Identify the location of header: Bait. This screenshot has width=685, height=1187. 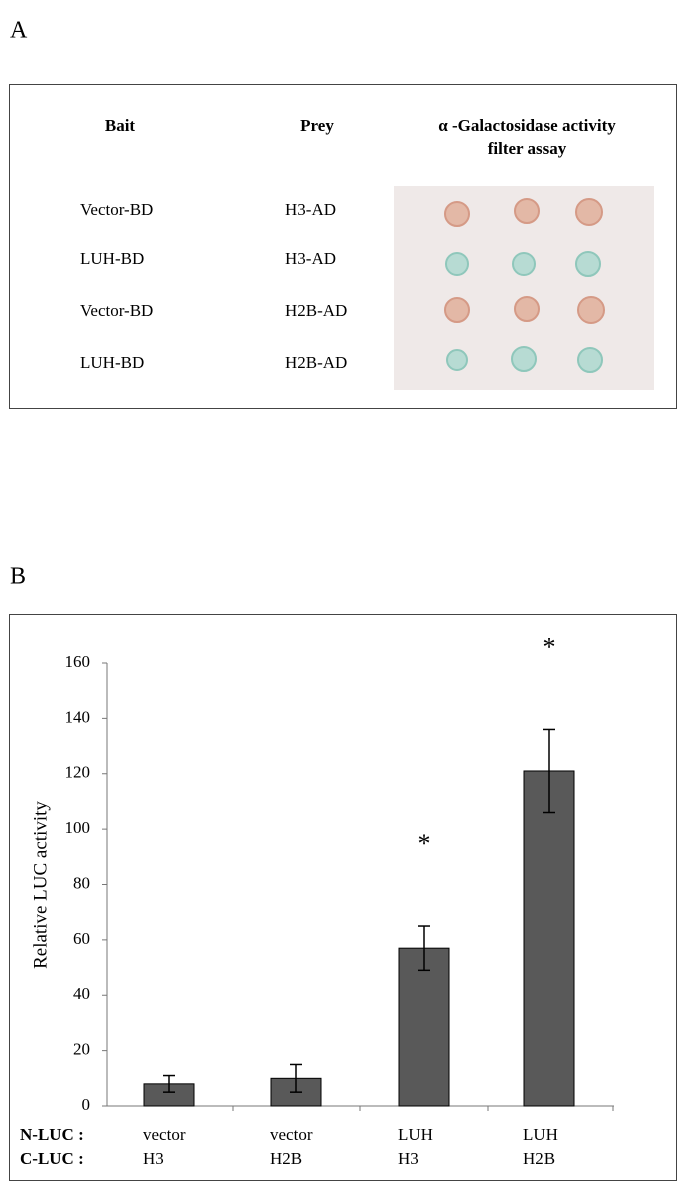
(120, 125).